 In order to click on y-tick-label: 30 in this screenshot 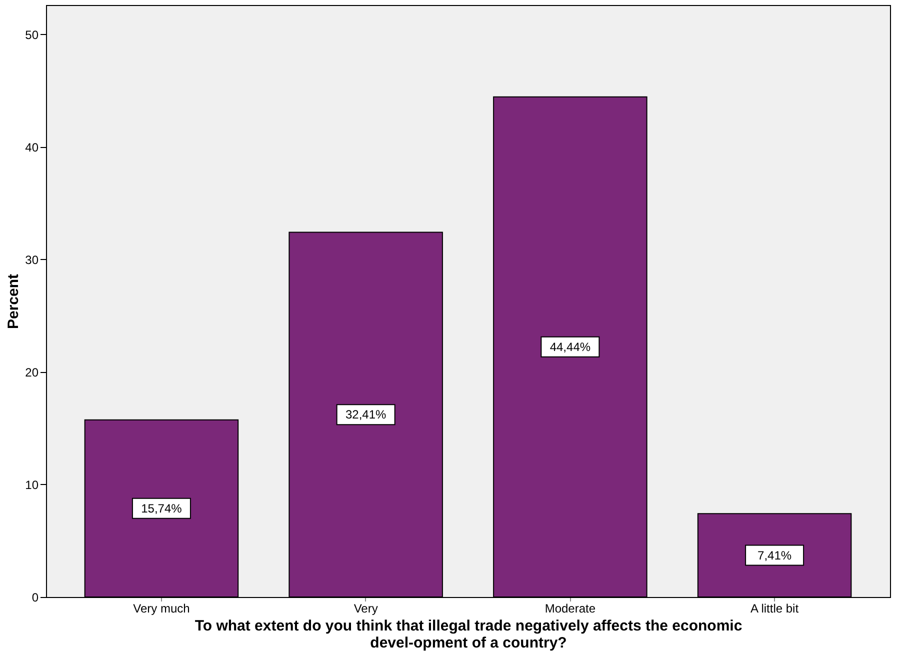, I will do `click(32, 259)`.